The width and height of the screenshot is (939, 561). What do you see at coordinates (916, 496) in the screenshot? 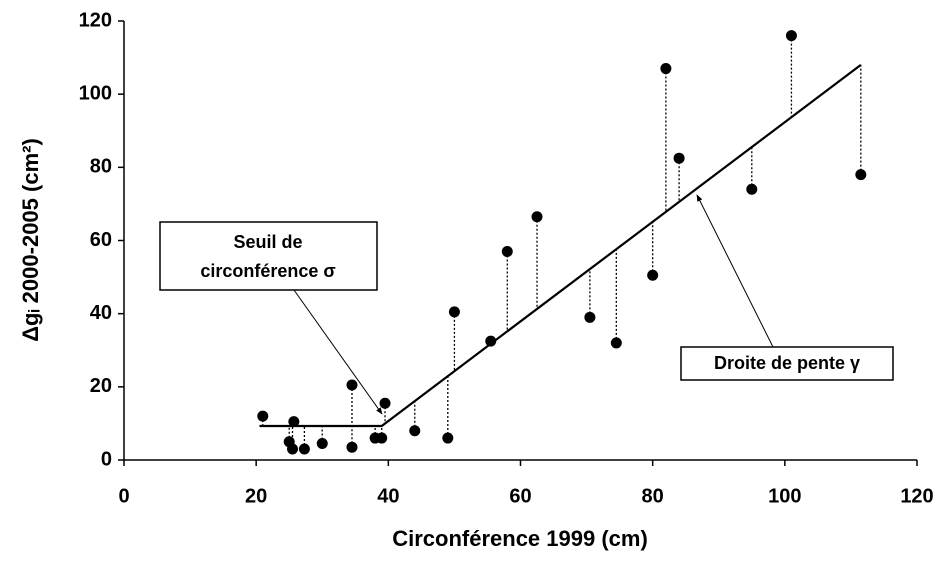
I see `x-tick-label: 120` at bounding box center [916, 496].